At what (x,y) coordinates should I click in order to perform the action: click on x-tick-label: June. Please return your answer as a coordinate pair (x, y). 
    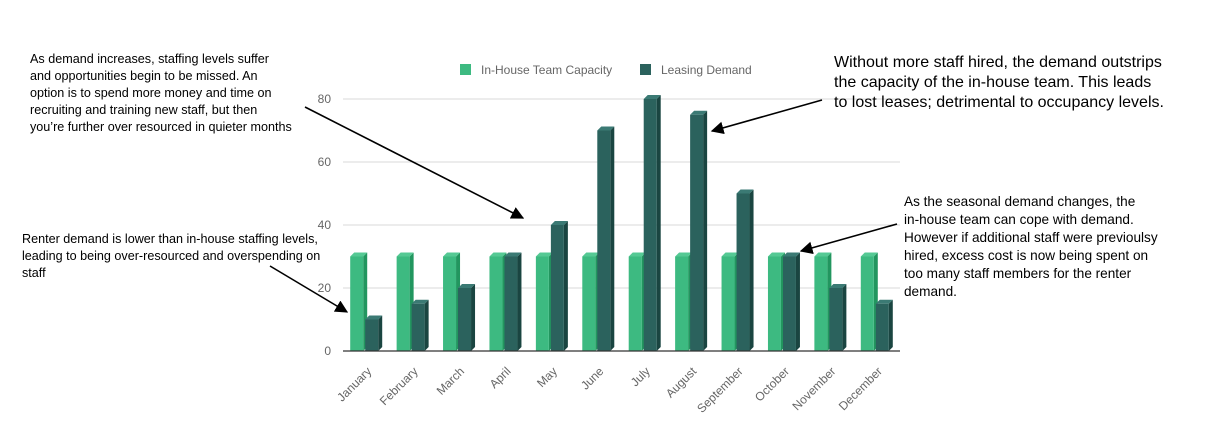
    Looking at the image, I should click on (592, 378).